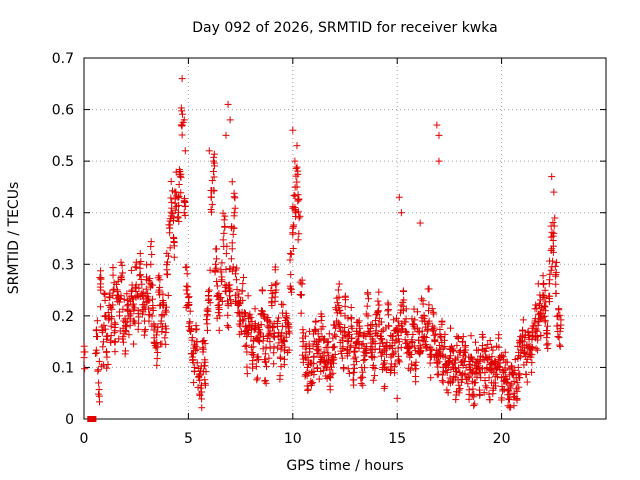 This screenshot has height=480, width=640. What do you see at coordinates (63, 162) in the screenshot?
I see `y-tick-label: 0.5` at bounding box center [63, 162].